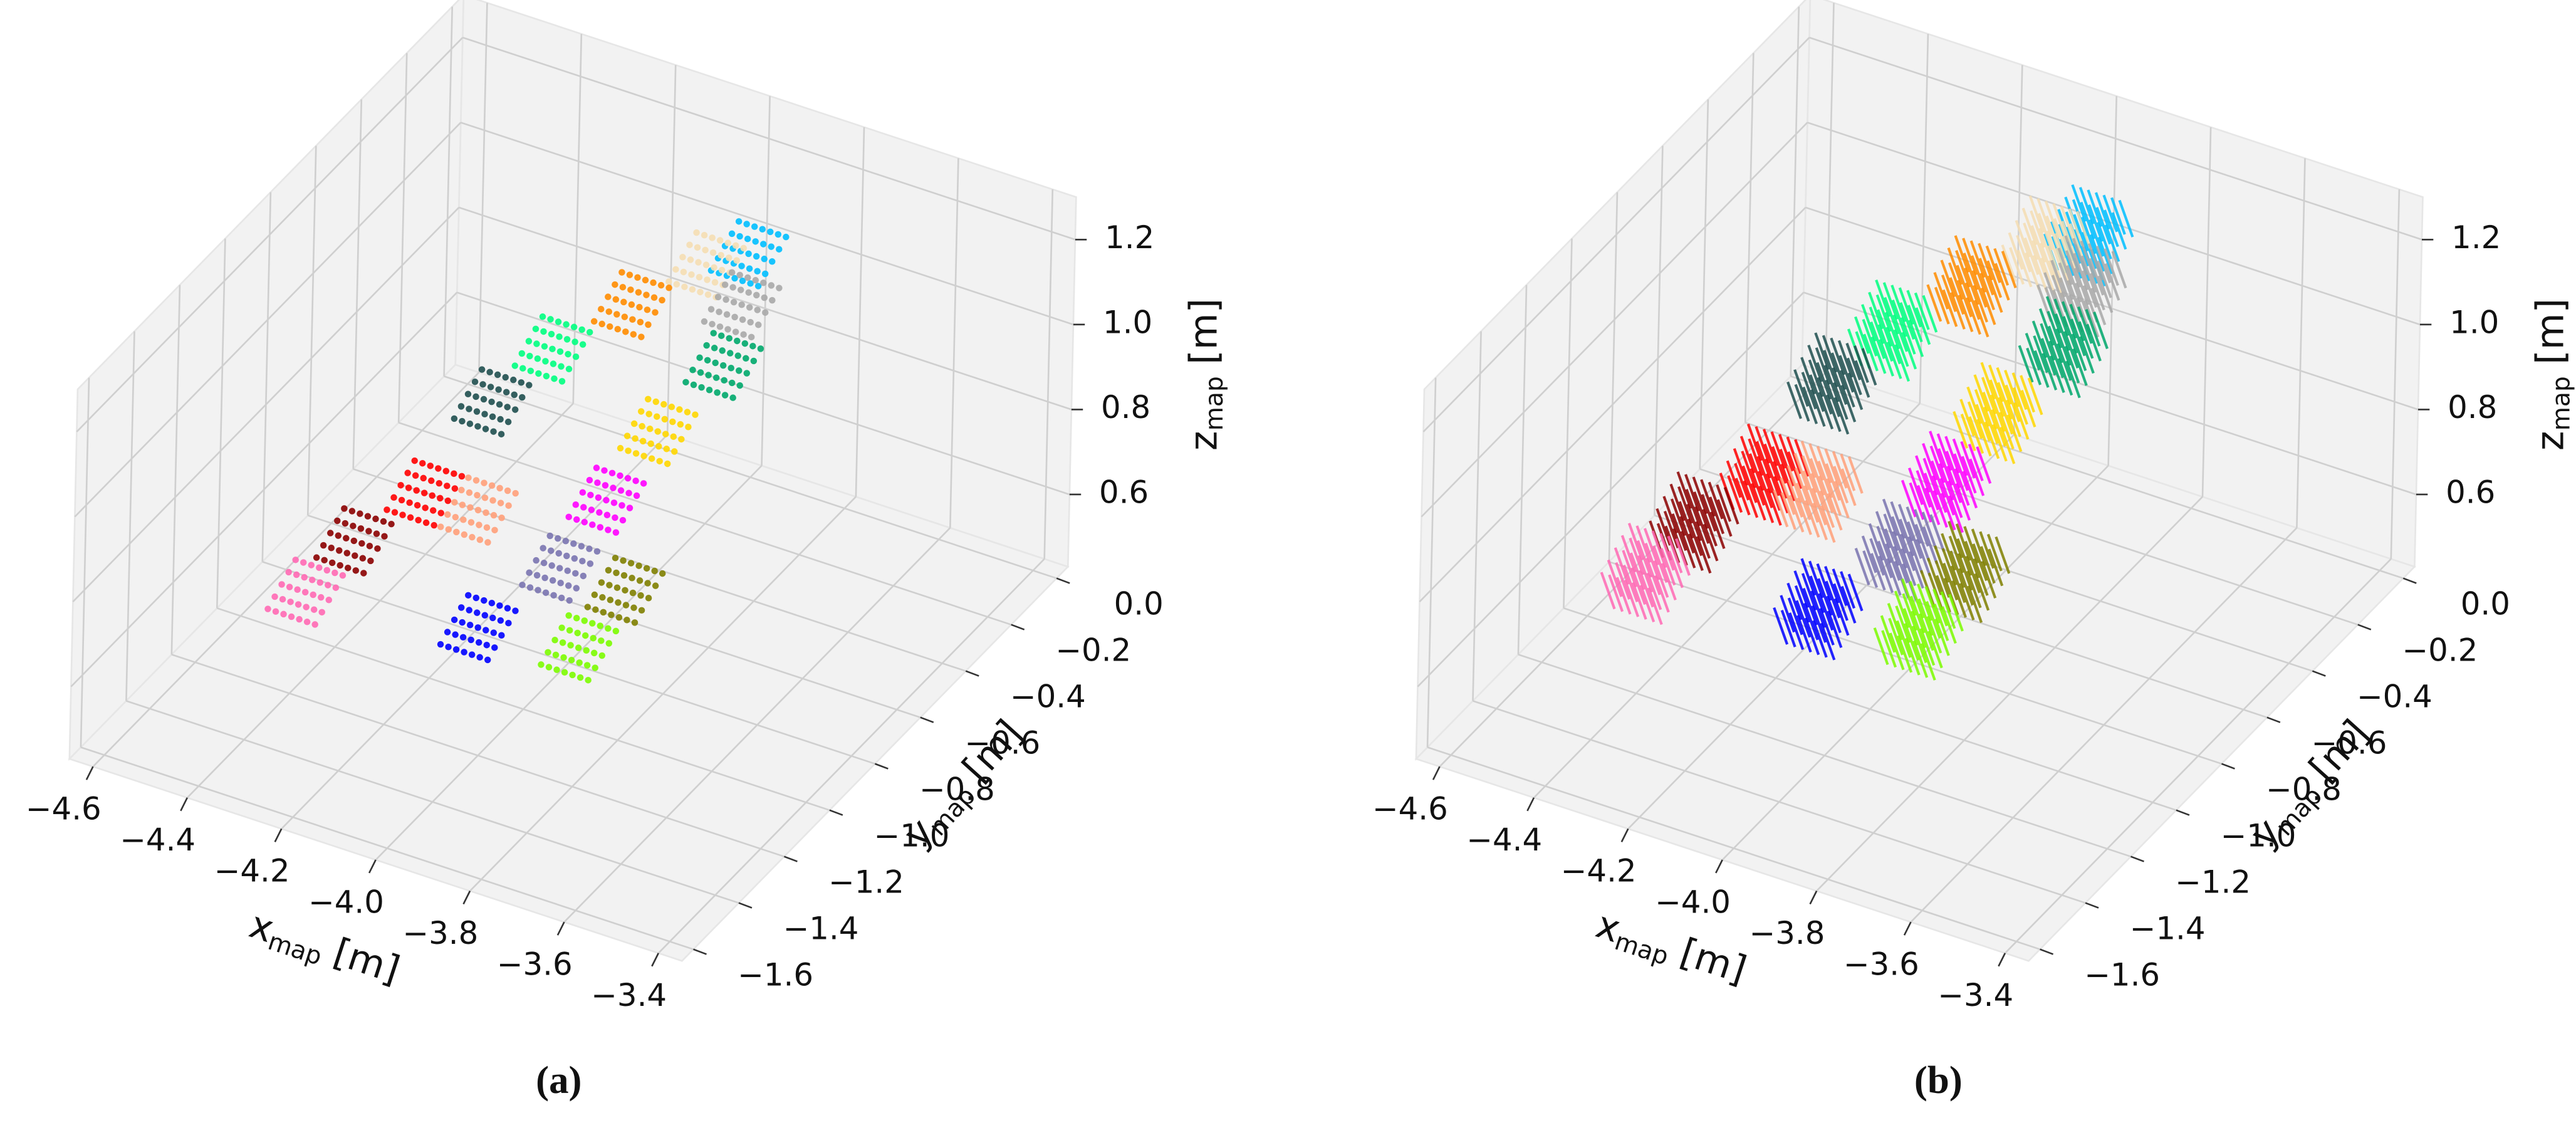  I want to click on z-tick-label: 0.8, so click(1125, 407).